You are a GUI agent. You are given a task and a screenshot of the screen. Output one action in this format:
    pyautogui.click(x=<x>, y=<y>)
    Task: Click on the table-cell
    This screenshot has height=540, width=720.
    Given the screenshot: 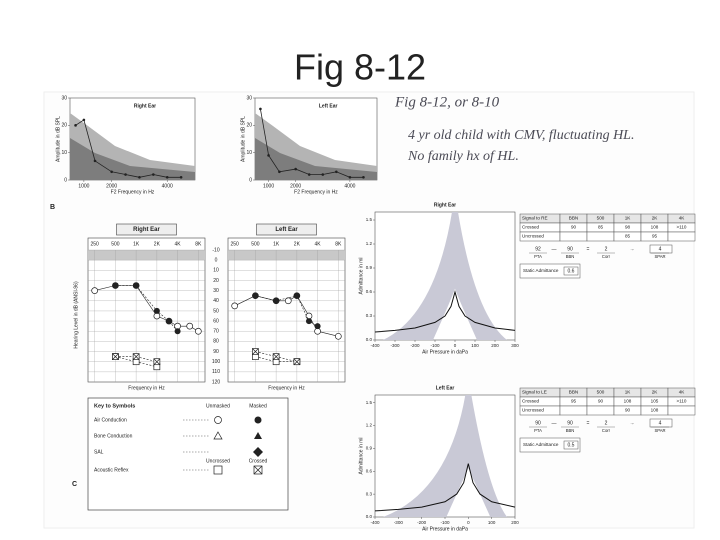 What is the action you would take?
    pyautogui.click(x=573, y=236)
    